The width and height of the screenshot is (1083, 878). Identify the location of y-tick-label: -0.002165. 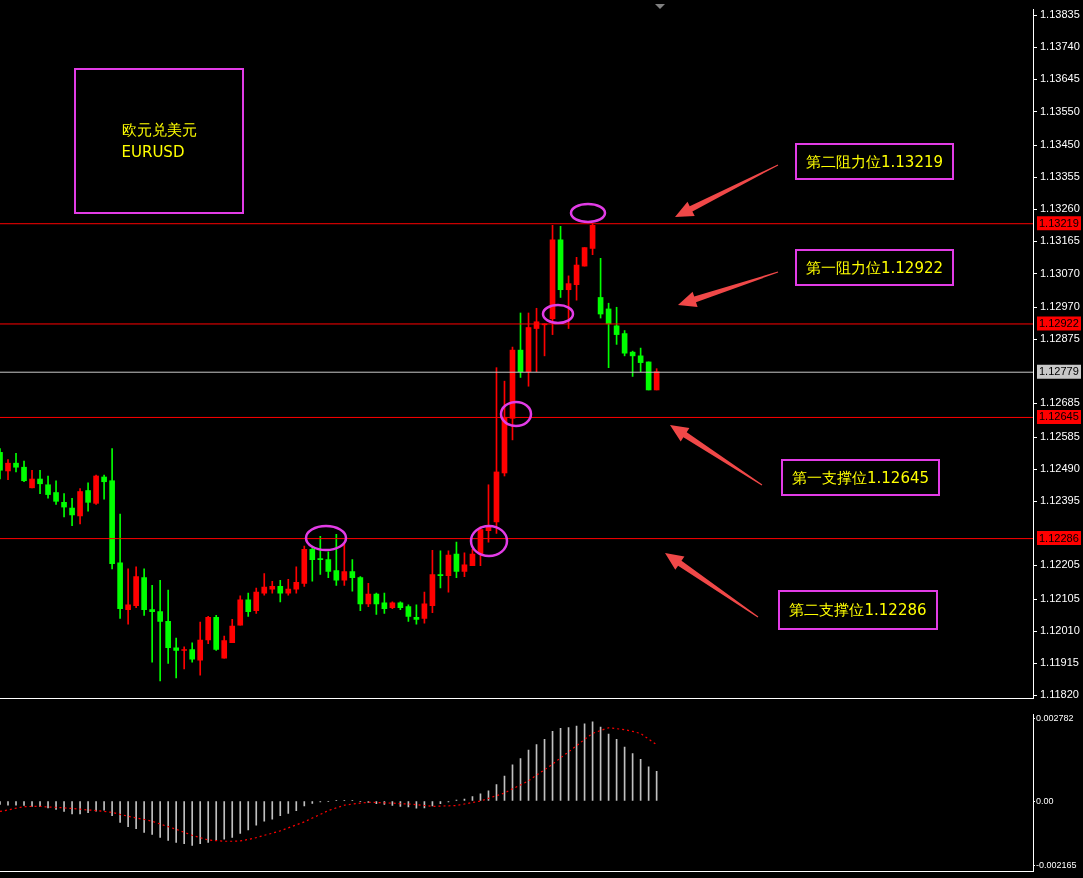
(1056, 864).